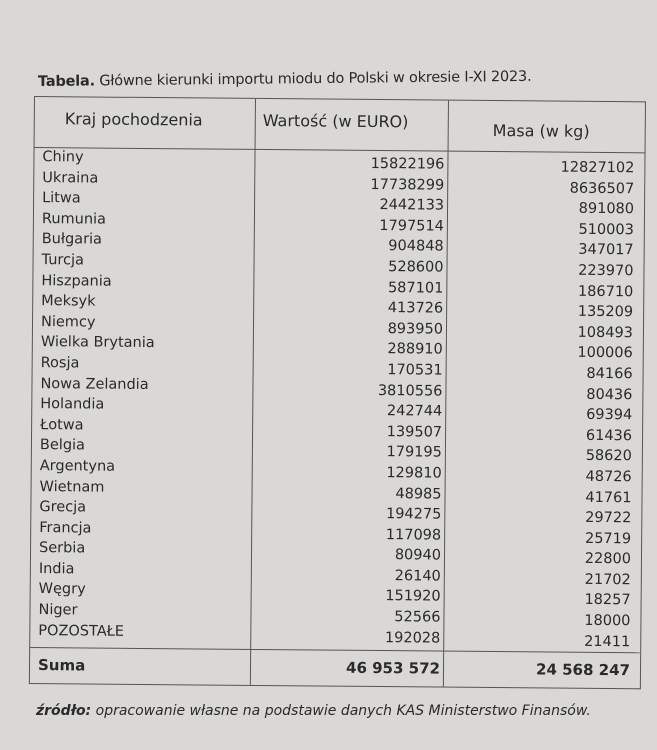  What do you see at coordinates (63, 157) in the screenshot?
I see `country-cell: Chiny` at bounding box center [63, 157].